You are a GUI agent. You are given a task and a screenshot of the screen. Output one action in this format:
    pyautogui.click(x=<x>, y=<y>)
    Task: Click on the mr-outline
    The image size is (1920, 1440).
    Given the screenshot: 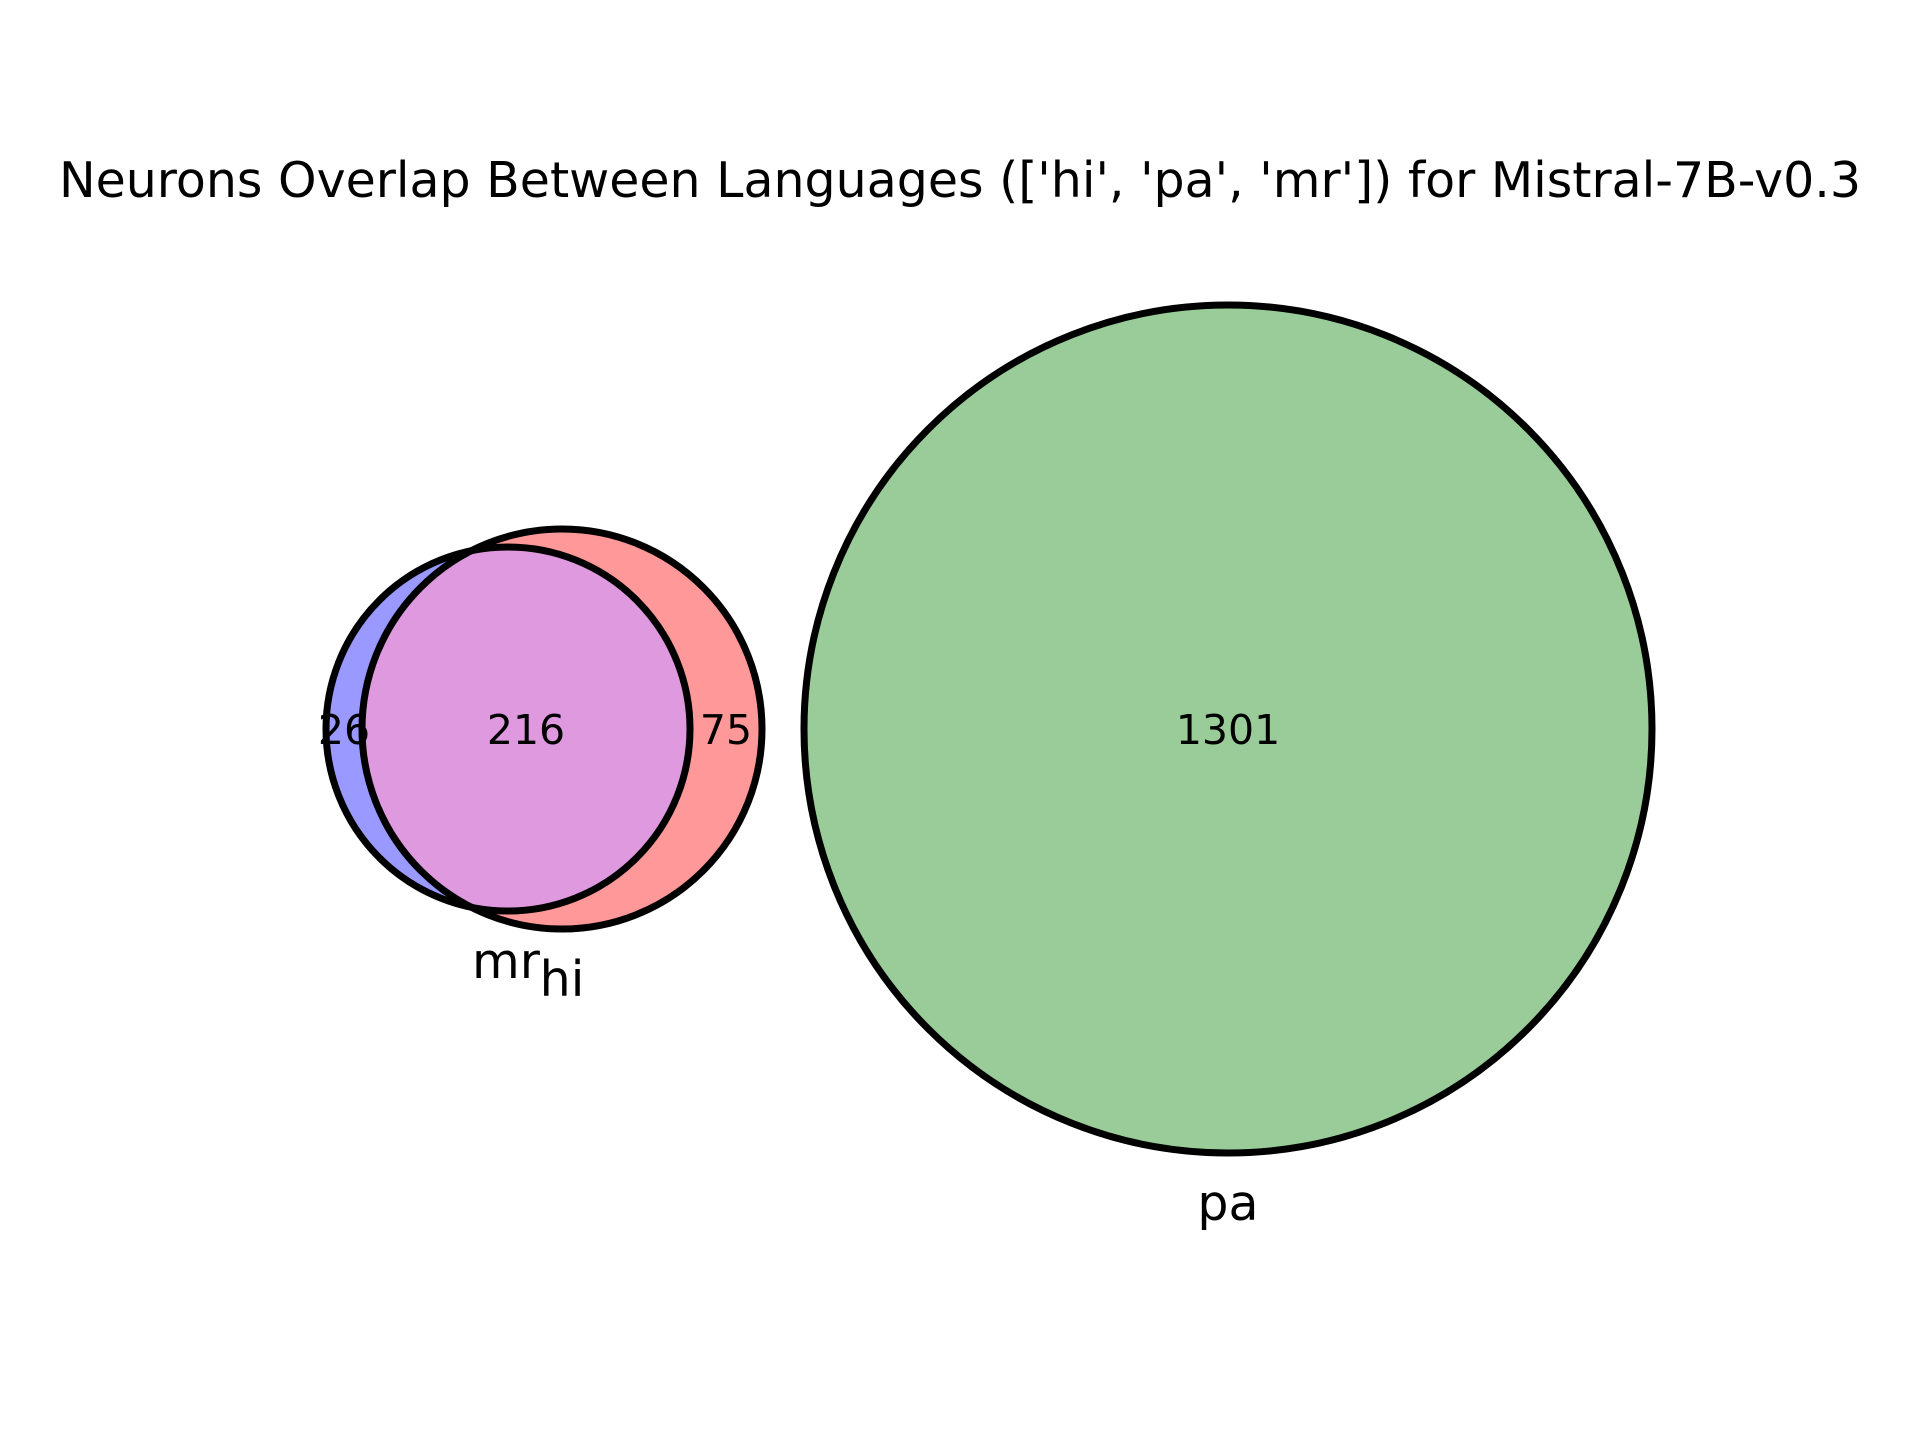 What is the action you would take?
    pyautogui.click(x=508, y=729)
    